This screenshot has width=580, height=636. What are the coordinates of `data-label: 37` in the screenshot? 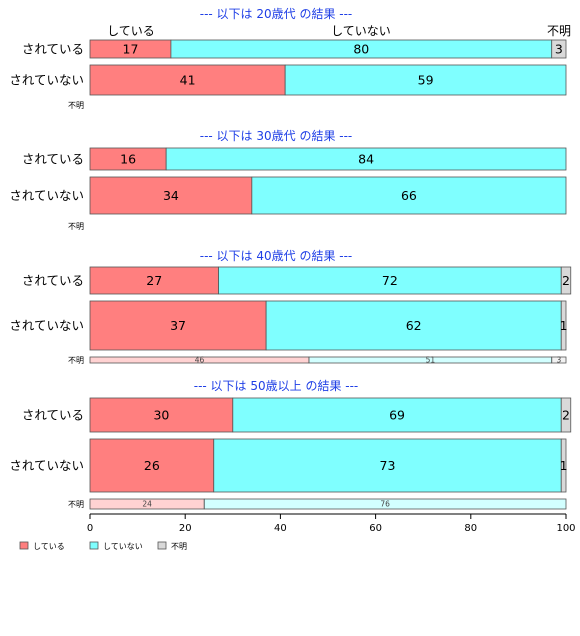 It's located at (178, 325).